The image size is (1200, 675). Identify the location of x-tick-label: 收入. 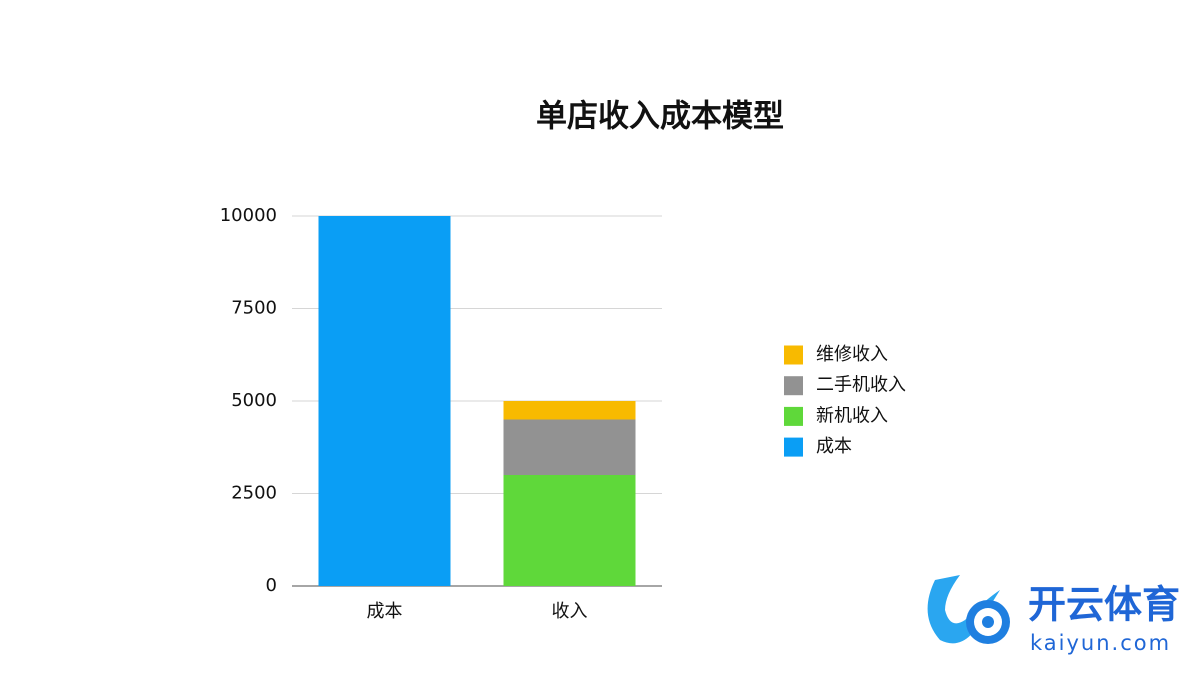
(570, 611).